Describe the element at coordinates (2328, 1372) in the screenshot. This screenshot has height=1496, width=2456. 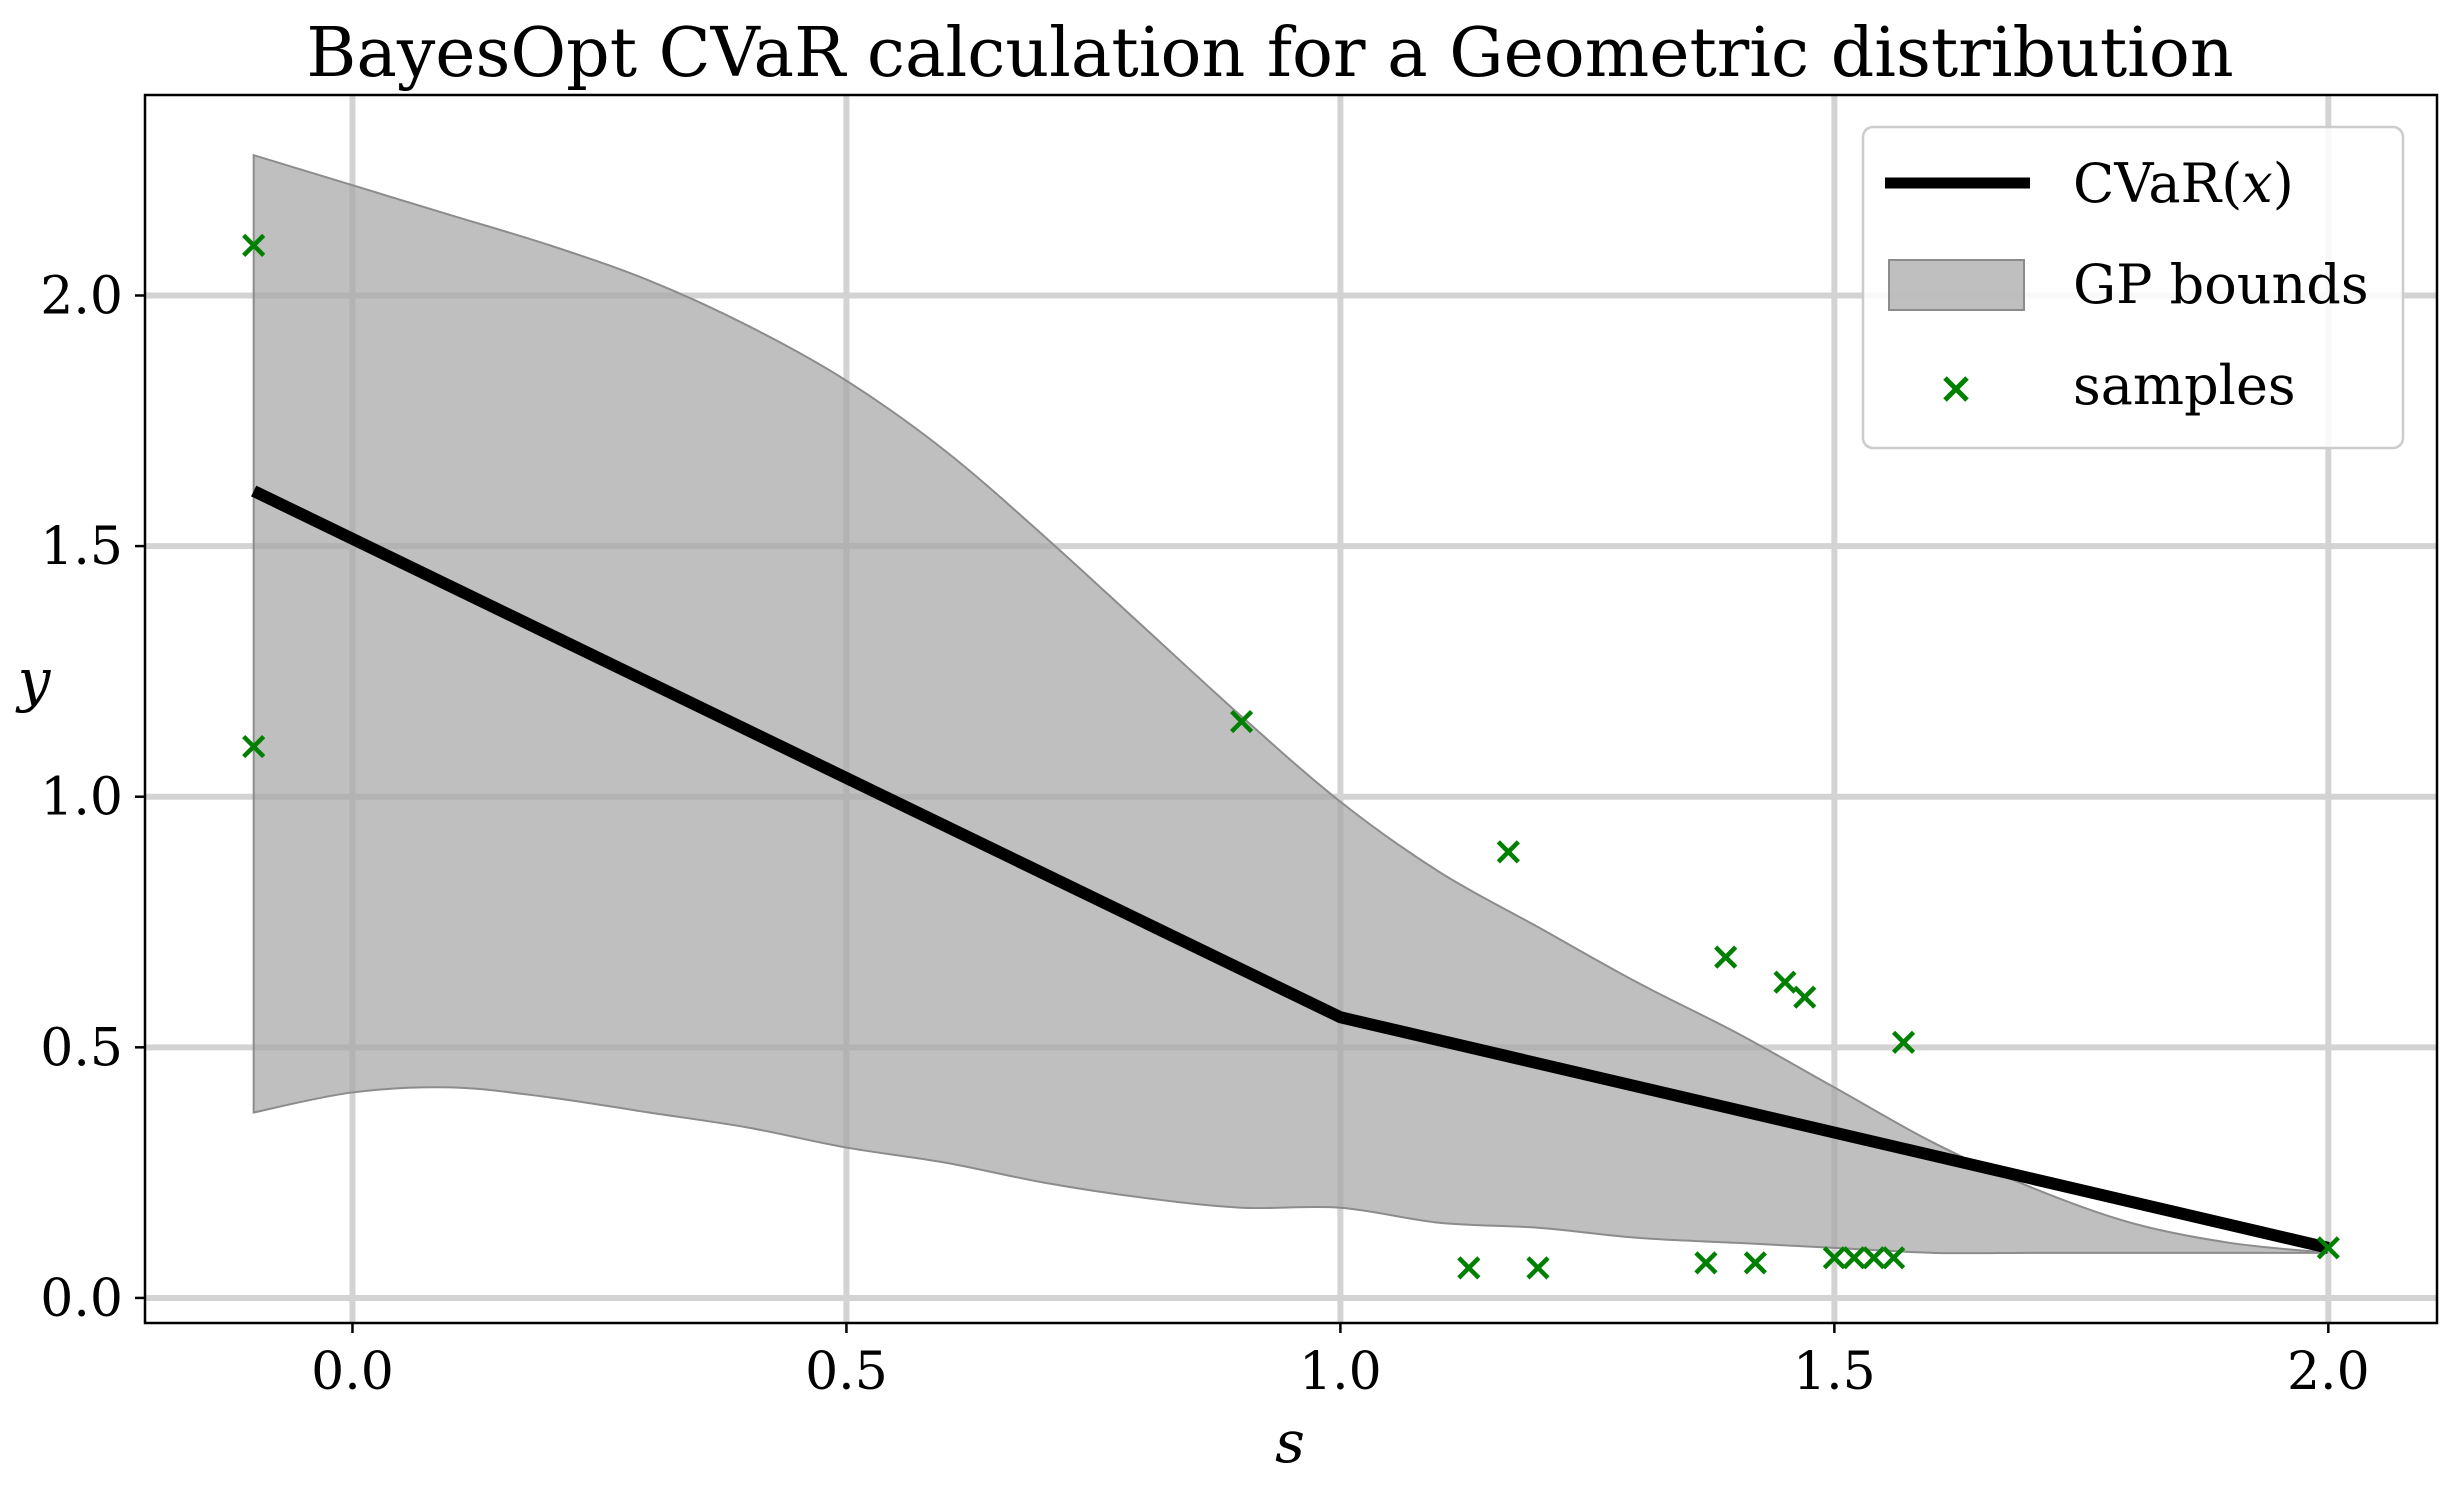
I see `x-tick-label: 2.0` at that location.